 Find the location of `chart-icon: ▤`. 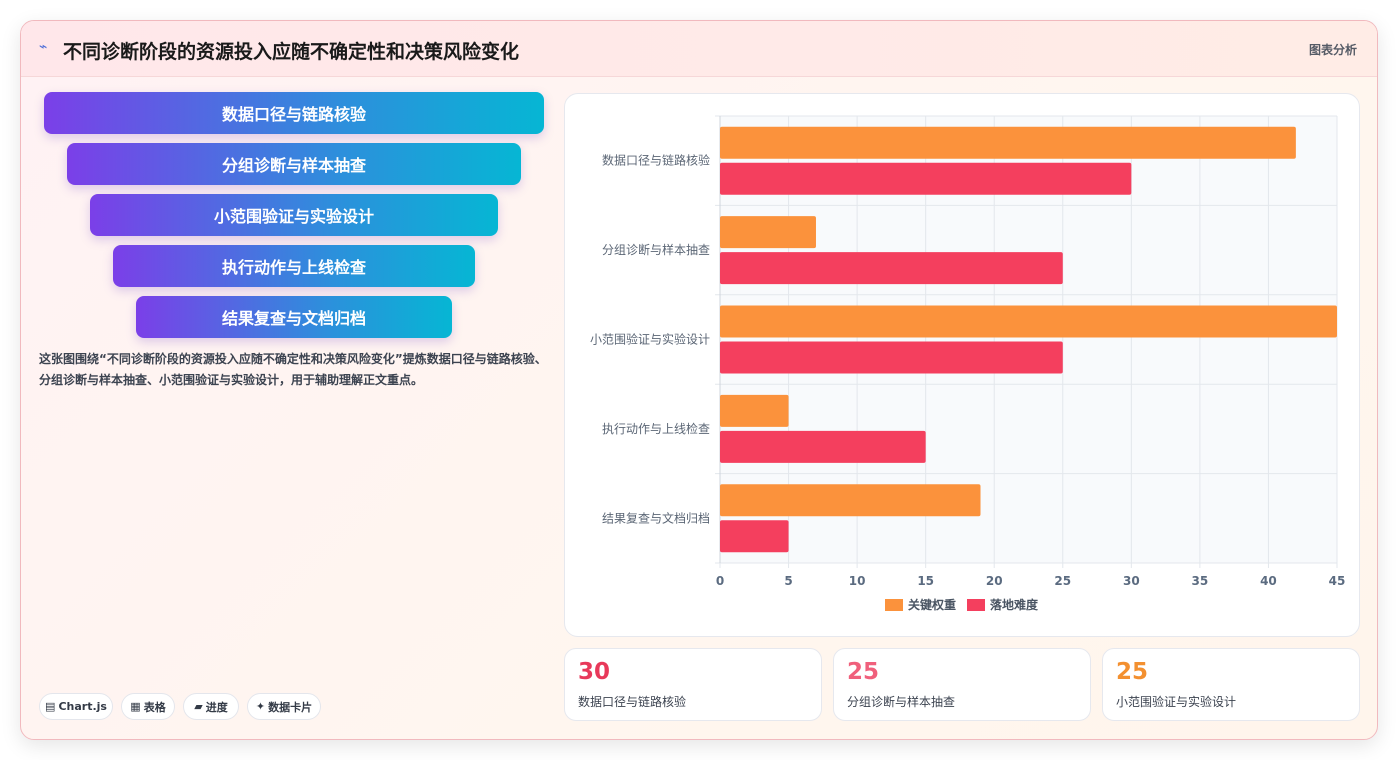

chart-icon: ▤ is located at coordinates (50, 706).